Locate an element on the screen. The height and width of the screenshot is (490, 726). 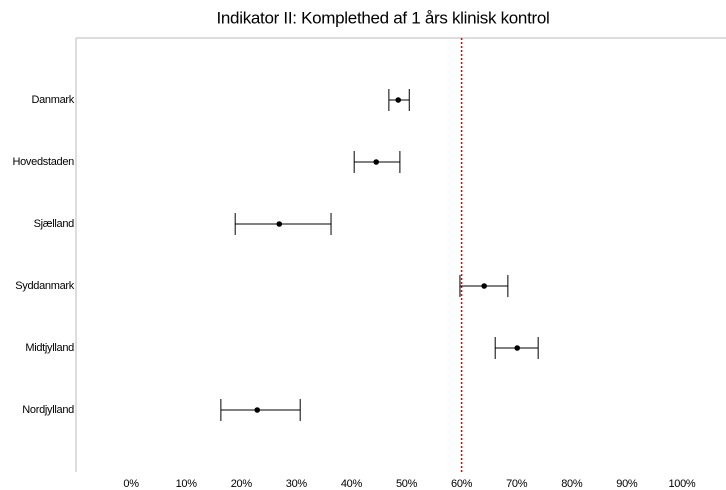
y-tick-label: Midtjylland is located at coordinates (49, 348).